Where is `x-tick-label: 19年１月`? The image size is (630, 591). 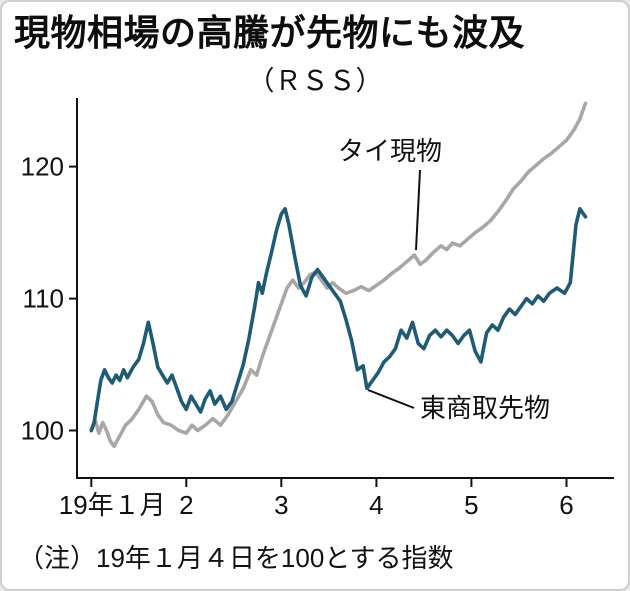
x-tick-label: 19年１月 is located at coordinates (112, 505).